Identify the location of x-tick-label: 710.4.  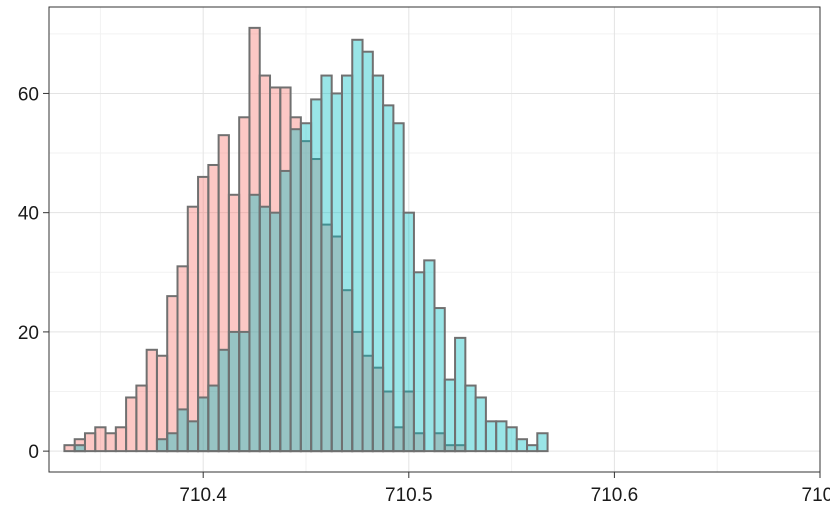
(203, 495).